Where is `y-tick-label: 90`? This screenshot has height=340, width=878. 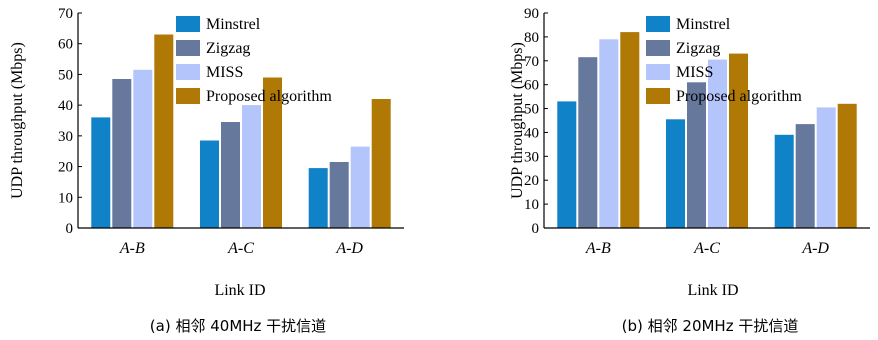
y-tick-label: 90 is located at coordinates (531, 14).